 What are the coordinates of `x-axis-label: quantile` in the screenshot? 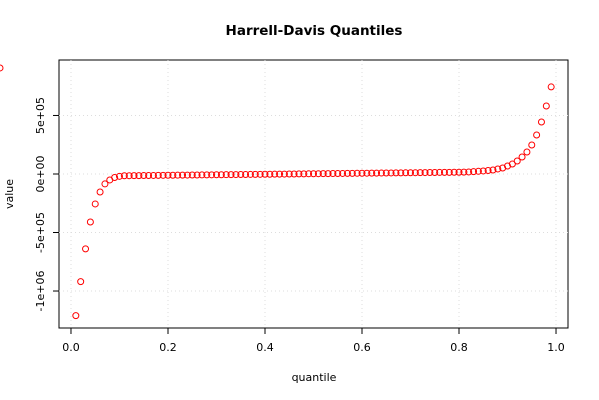 It's located at (314, 377).